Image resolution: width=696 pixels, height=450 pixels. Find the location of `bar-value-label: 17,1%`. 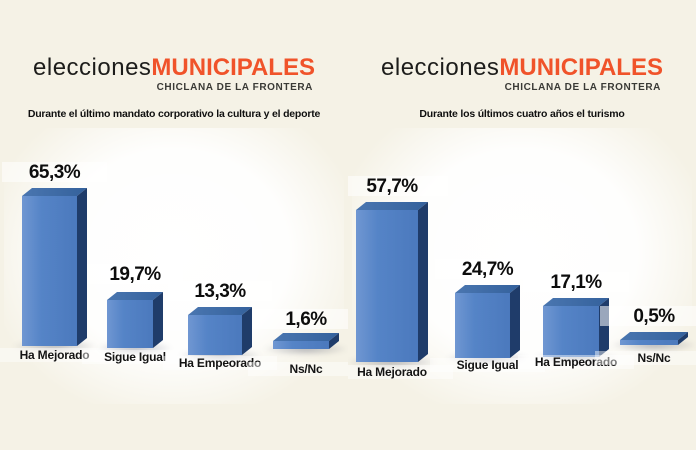

bar-value-label: 17,1% is located at coordinates (576, 282).